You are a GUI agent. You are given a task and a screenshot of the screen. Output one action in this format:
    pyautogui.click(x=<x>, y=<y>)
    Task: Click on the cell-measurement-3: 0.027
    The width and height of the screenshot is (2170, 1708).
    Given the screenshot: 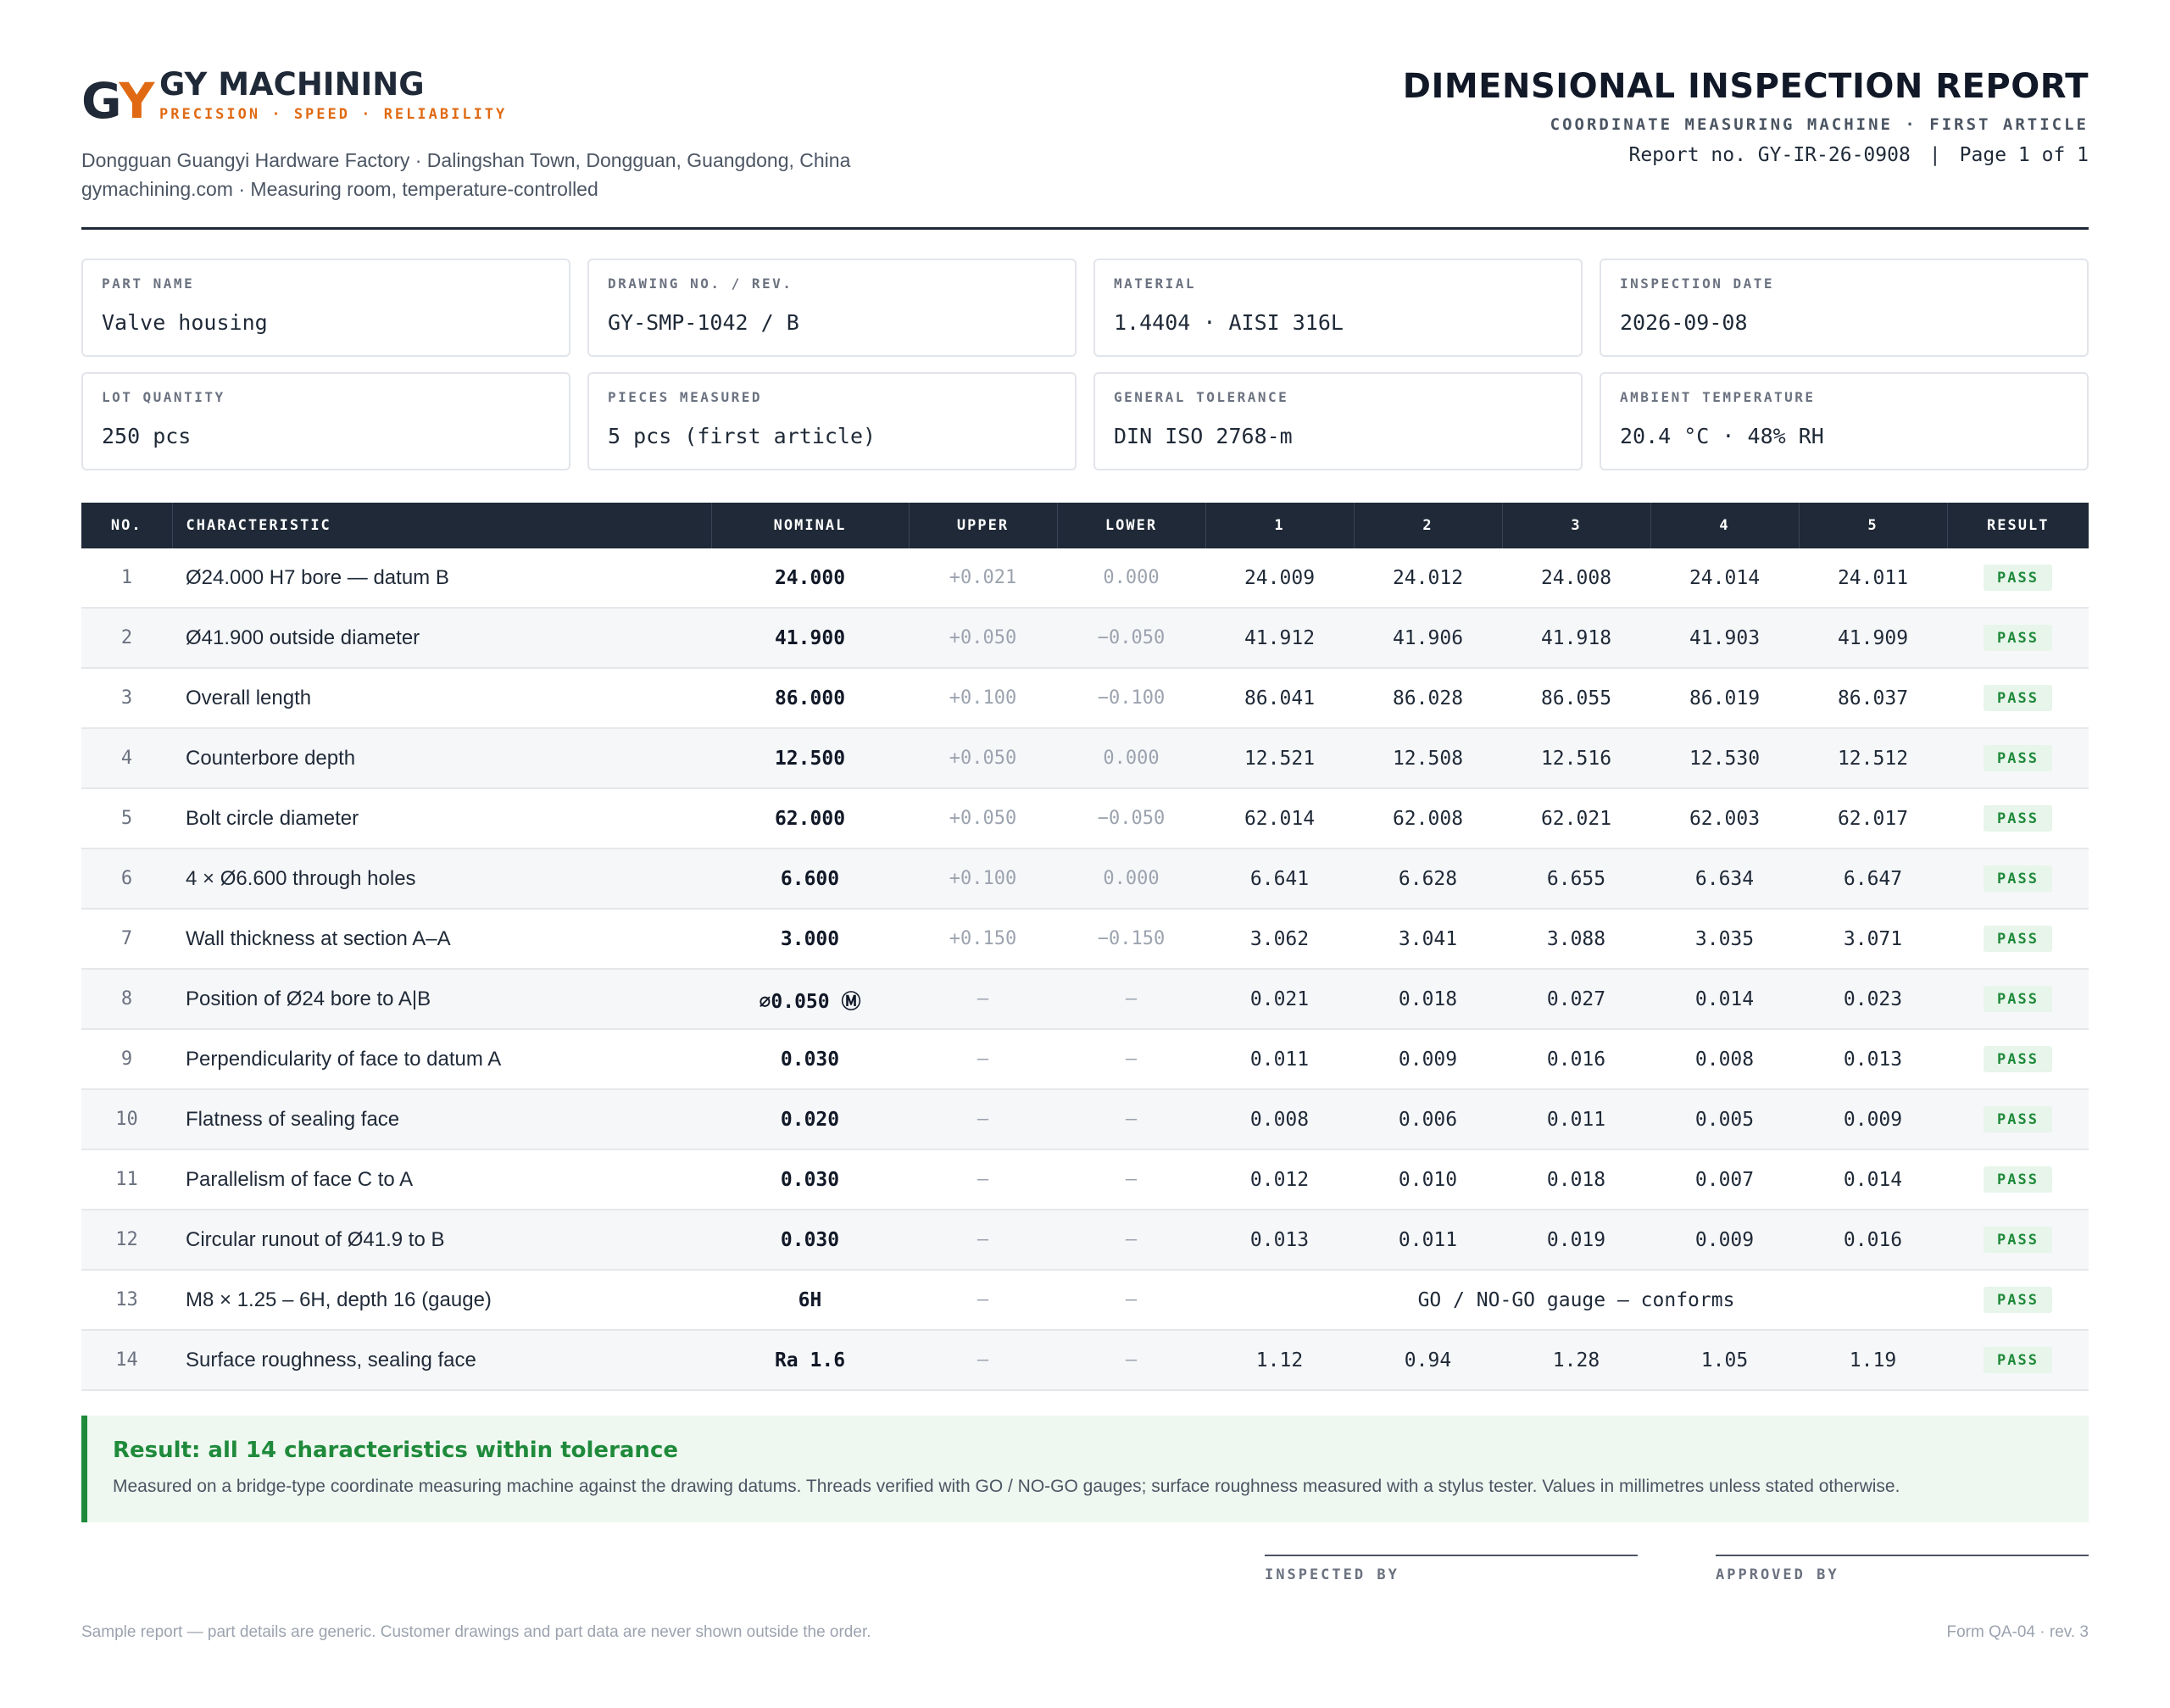 What is the action you would take?
    pyautogui.click(x=1576, y=999)
    